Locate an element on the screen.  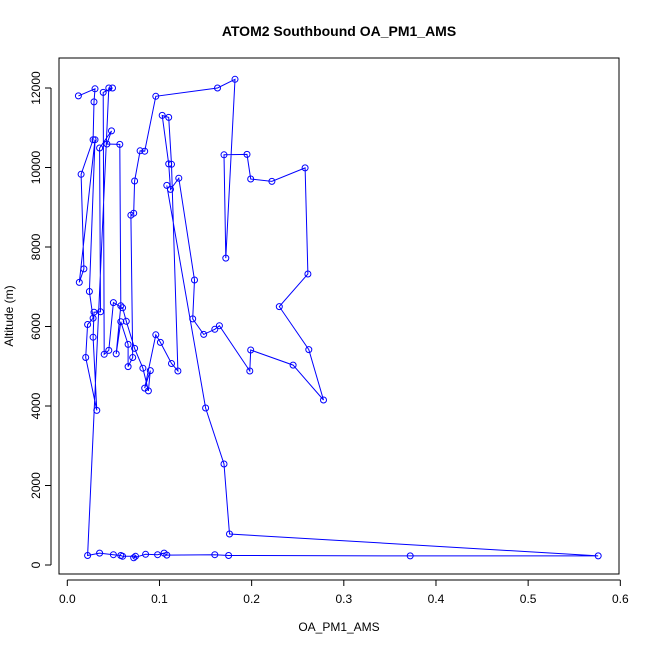
y-tick-label: 0 is located at coordinates (36, 564).